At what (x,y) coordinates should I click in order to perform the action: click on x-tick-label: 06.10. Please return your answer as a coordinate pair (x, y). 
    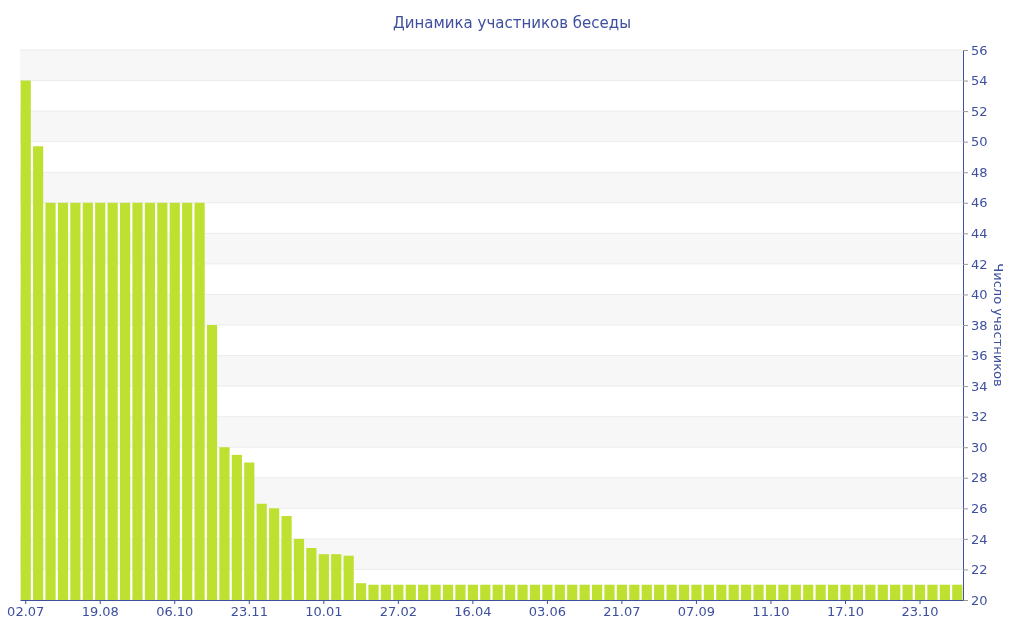
    Looking at the image, I should click on (175, 612).